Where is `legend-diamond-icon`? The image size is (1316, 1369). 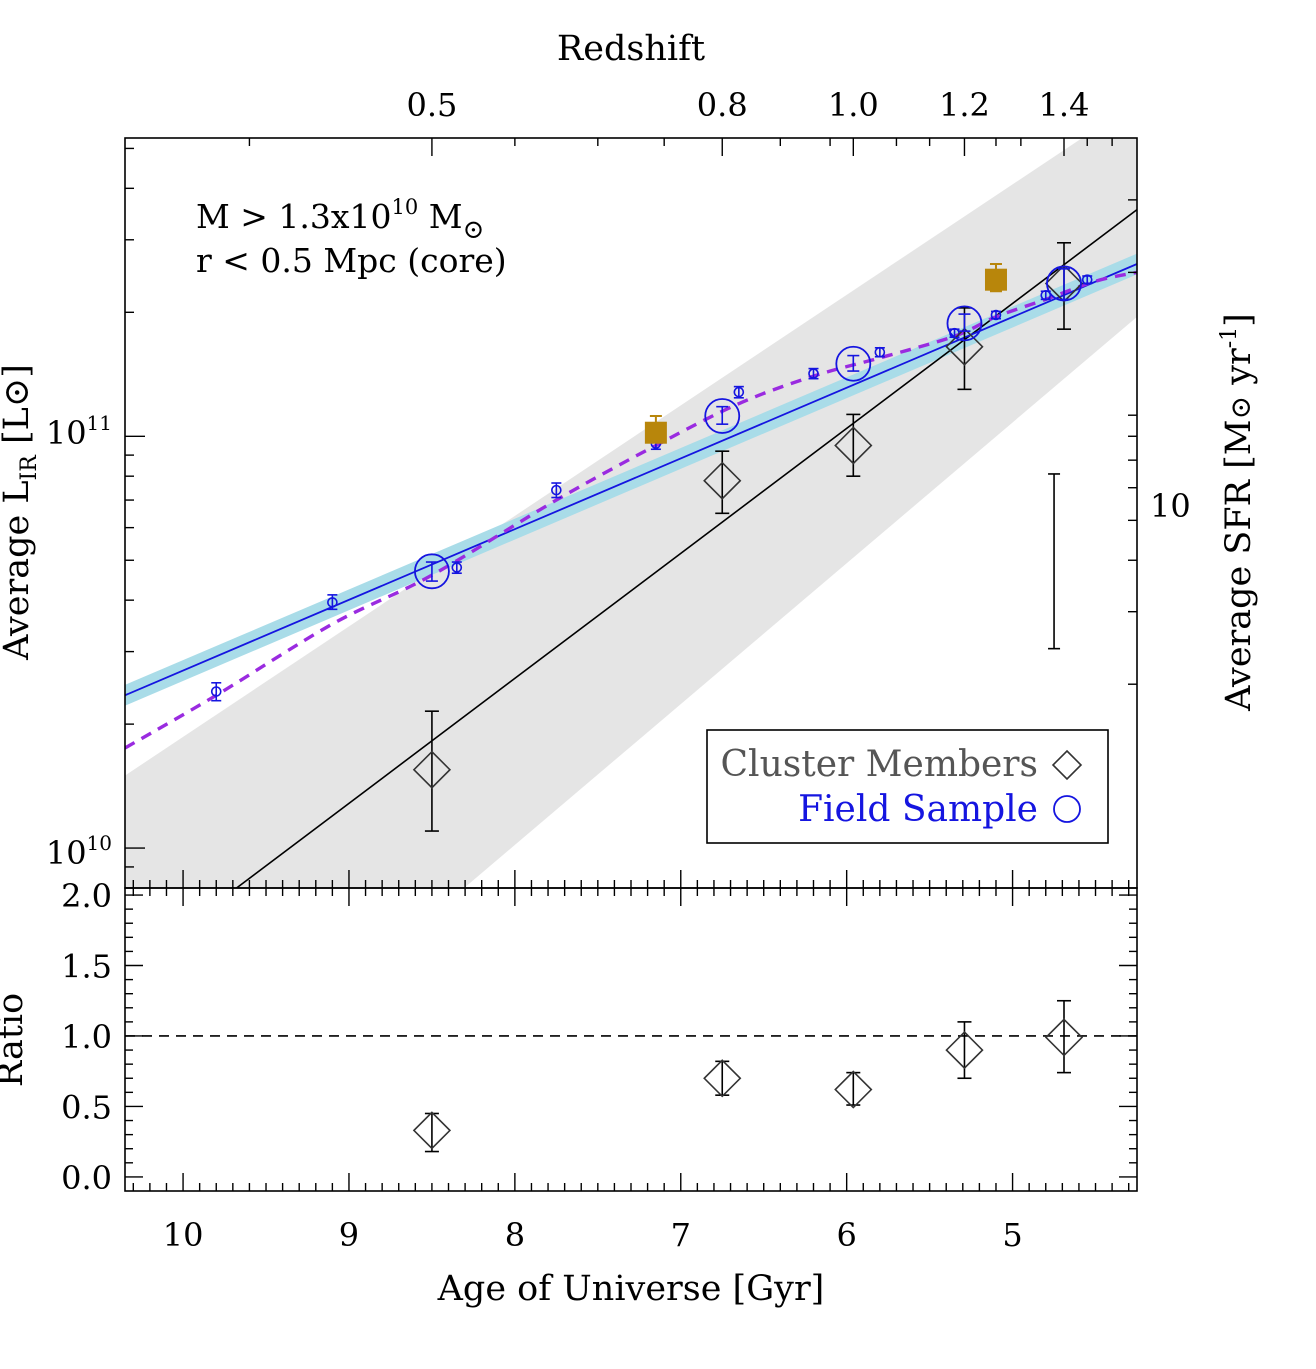
legend-diamond-icon is located at coordinates (1067, 765).